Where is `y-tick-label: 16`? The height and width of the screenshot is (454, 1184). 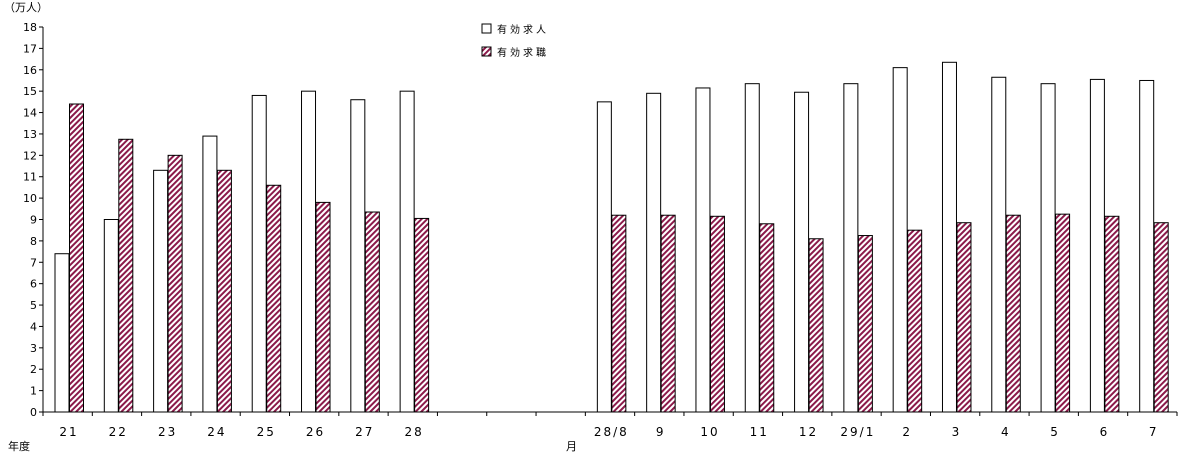 y-tick-label: 16 is located at coordinates (30, 70).